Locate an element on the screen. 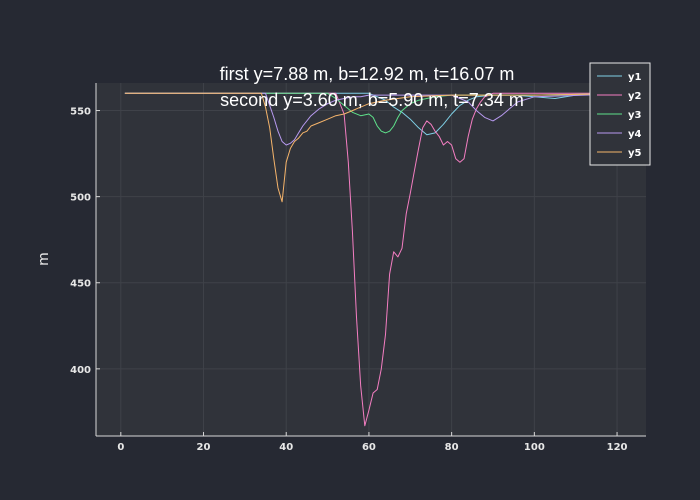  x-tick-label: 0 is located at coordinates (120, 447).